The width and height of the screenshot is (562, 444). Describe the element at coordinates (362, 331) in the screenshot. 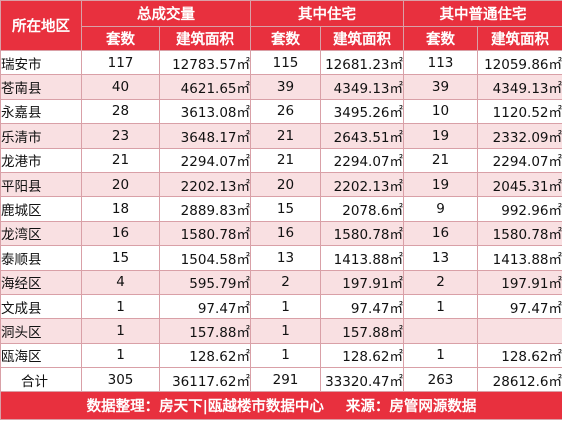

I see `residential-area-cell: 157.88㎡` at that location.